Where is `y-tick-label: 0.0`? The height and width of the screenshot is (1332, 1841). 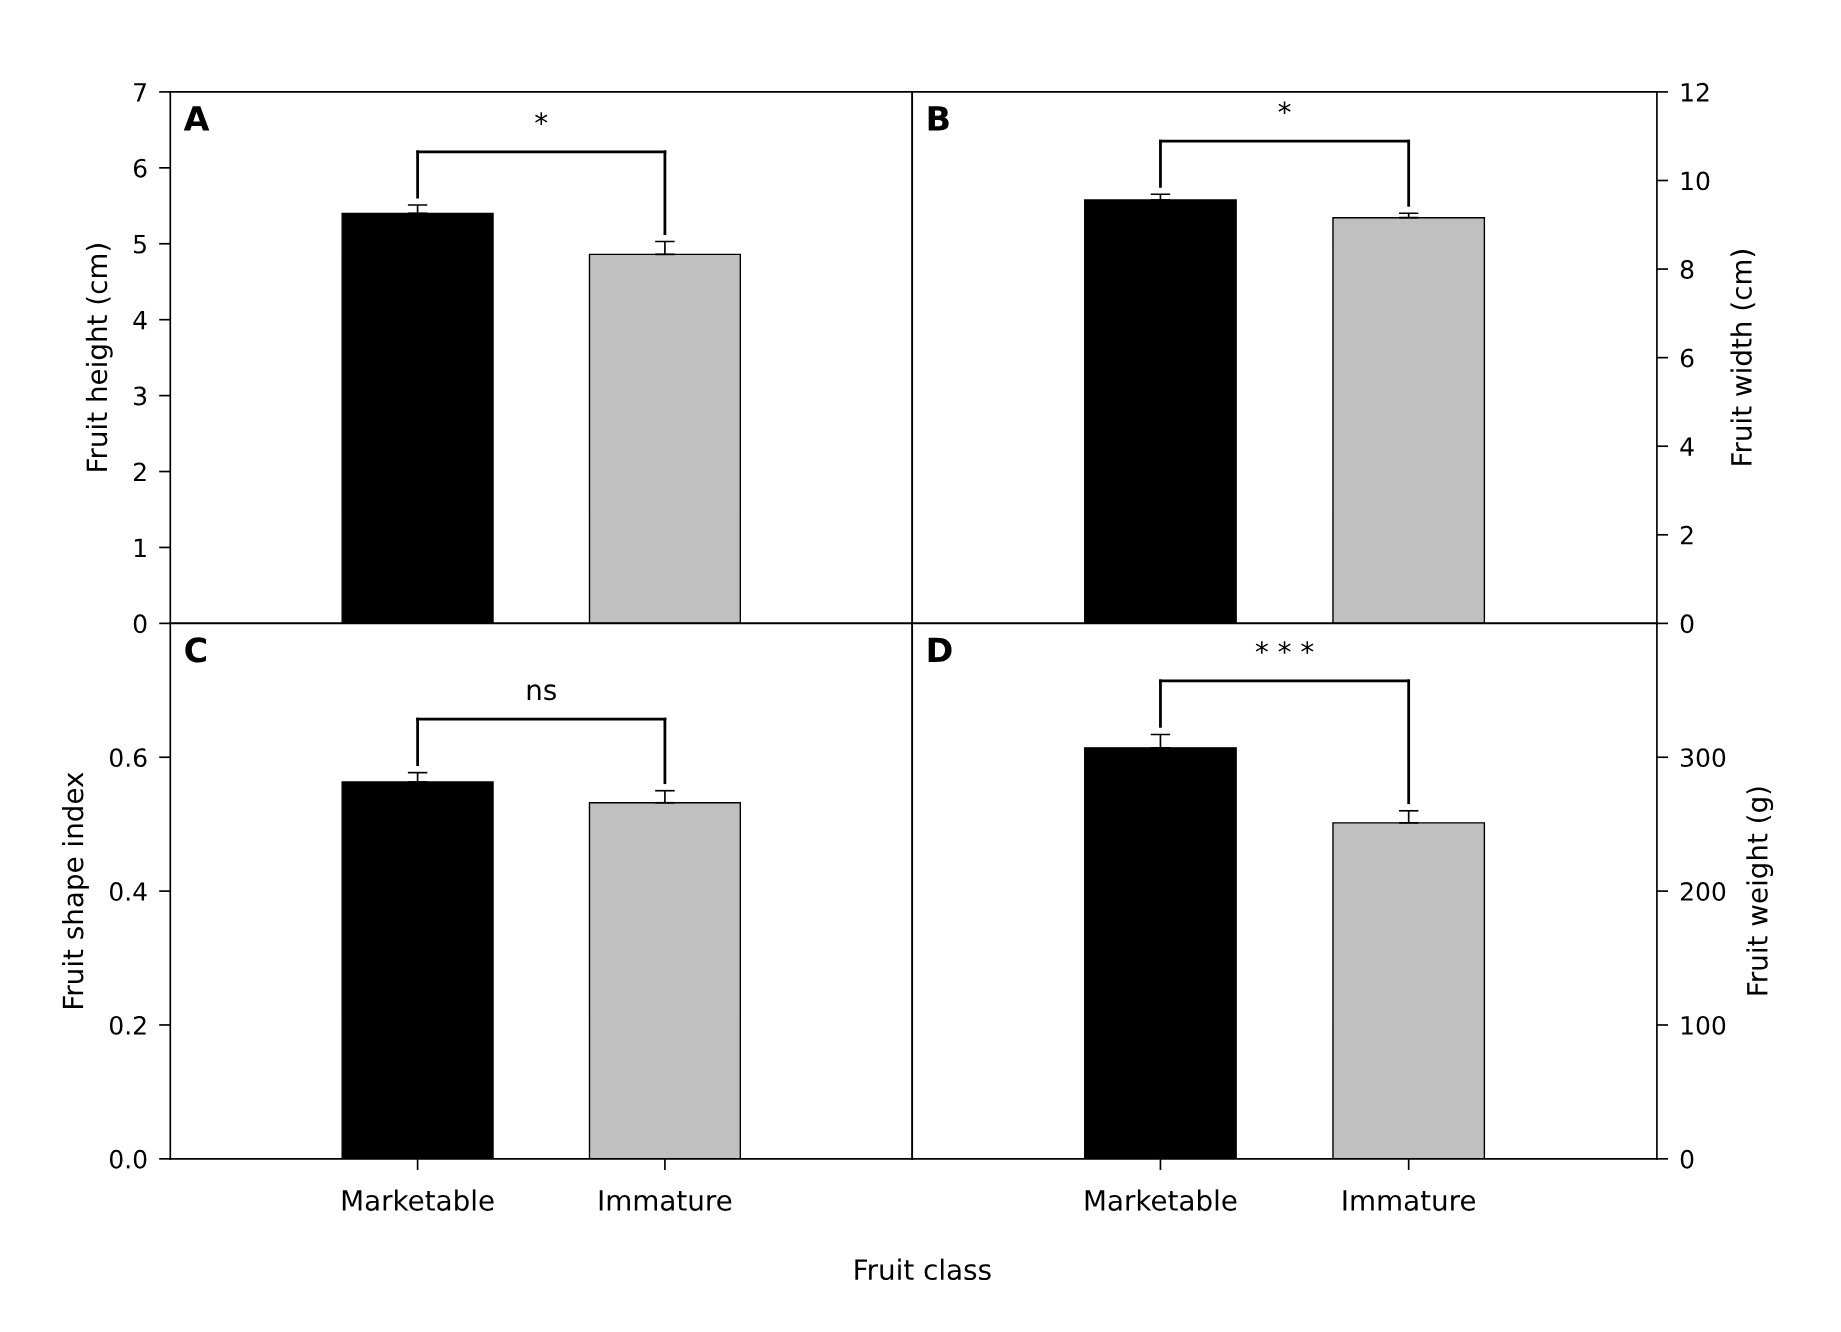 y-tick-label: 0.0 is located at coordinates (128, 1159).